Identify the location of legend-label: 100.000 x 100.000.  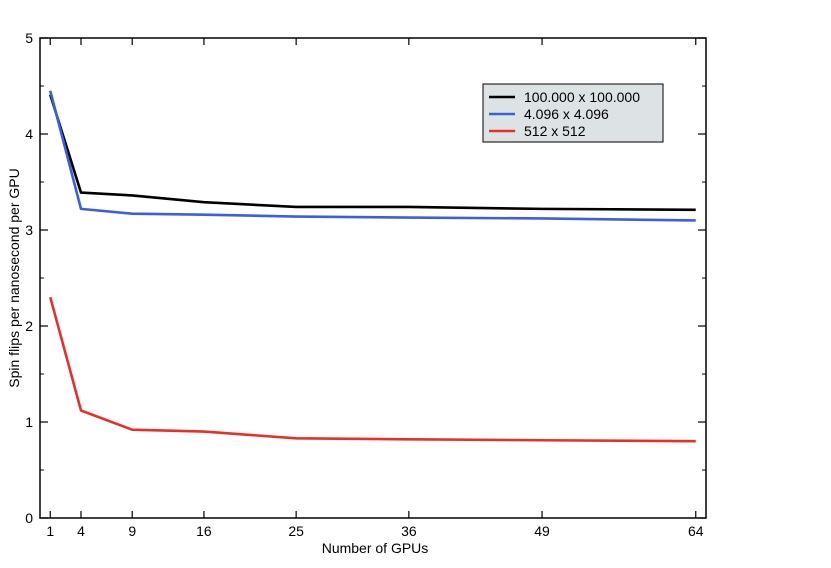
(582, 97).